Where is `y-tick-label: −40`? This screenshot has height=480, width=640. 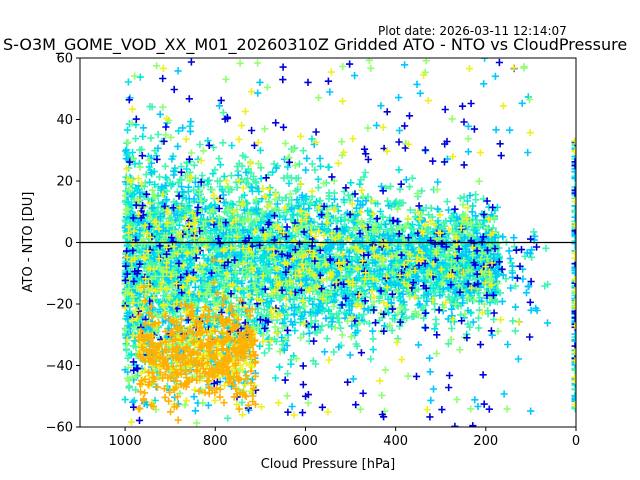
y-tick-label: −40 is located at coordinates (59, 366).